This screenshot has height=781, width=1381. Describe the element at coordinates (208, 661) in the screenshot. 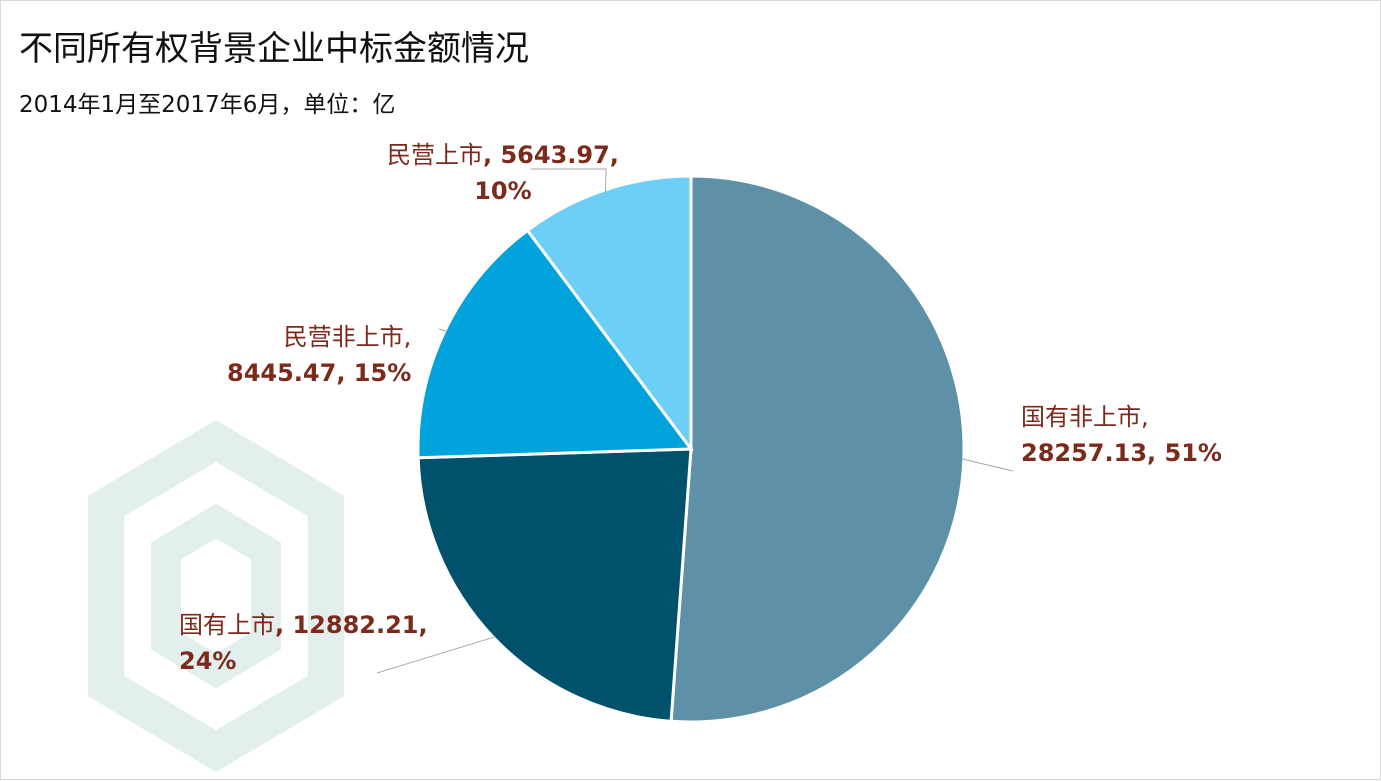

I see `slice-percent: 24%` at that location.